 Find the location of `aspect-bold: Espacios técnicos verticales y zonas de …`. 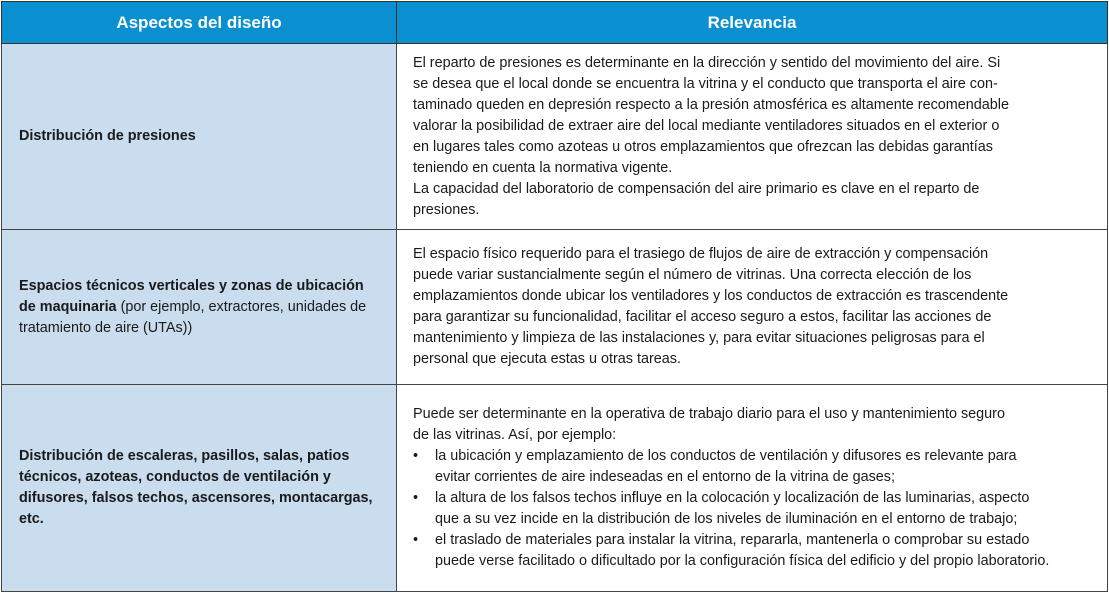

aspect-bold: Espacios técnicos verticales y zonas de … is located at coordinates (191, 296).